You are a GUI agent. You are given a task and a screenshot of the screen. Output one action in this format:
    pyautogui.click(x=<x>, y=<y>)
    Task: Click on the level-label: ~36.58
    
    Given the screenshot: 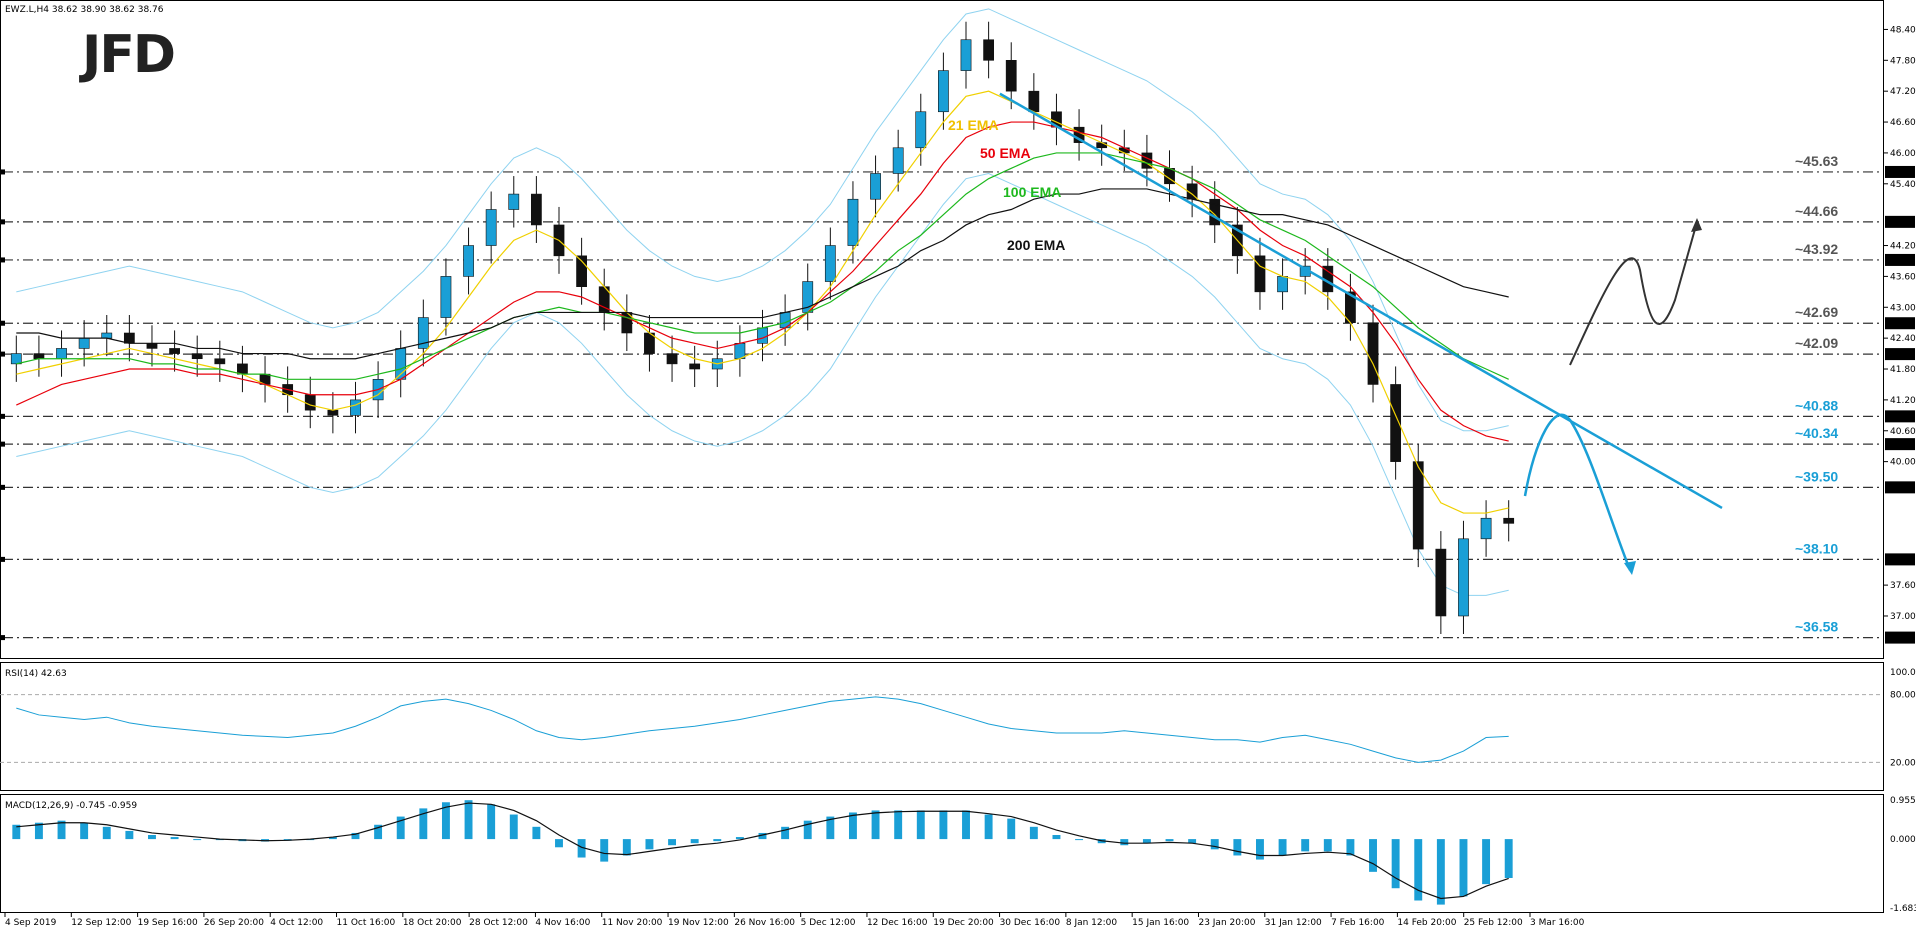 What is the action you would take?
    pyautogui.click(x=1816, y=627)
    